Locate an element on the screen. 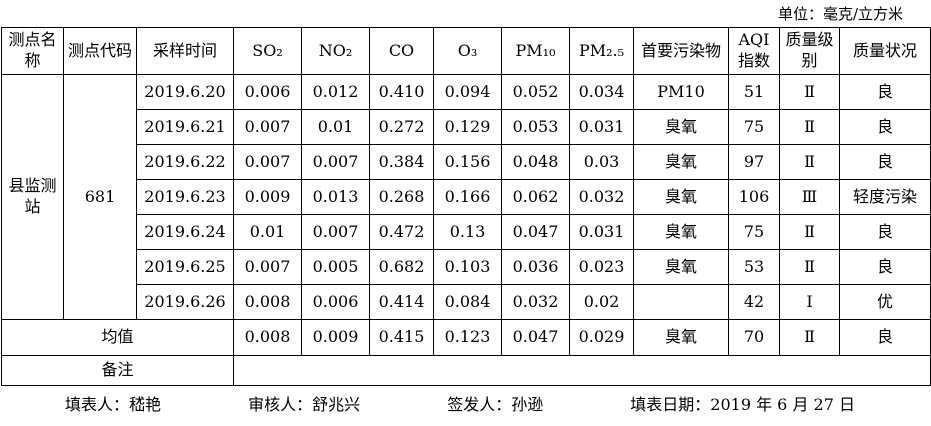 The height and width of the screenshot is (426, 931). cell-pm10: 0.047 is located at coordinates (535, 337).